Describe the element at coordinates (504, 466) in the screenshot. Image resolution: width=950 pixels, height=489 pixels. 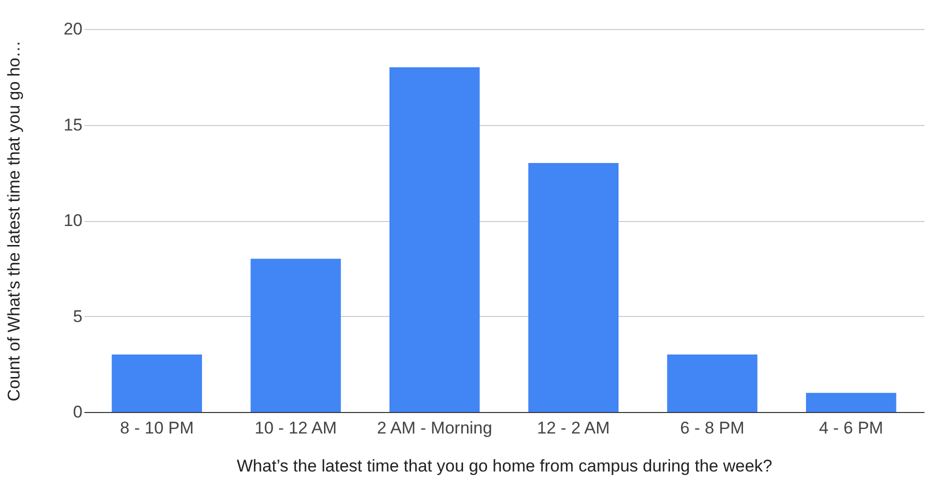
I see `x-axis-title: What’s the latest time that you go home from campus during the week?` at that location.